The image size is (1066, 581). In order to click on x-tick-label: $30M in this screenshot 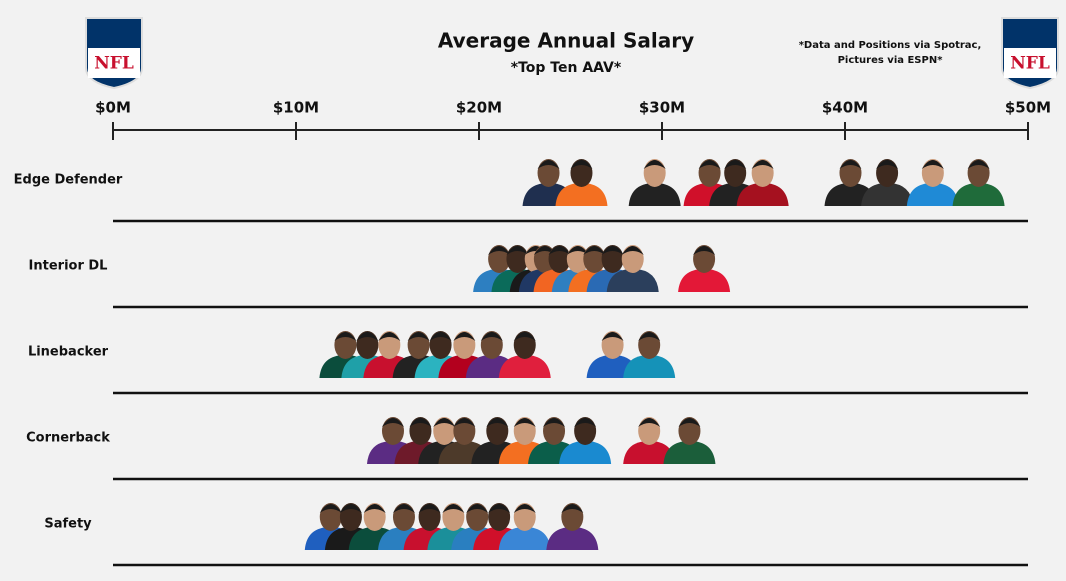, I will do `click(662, 108)`.